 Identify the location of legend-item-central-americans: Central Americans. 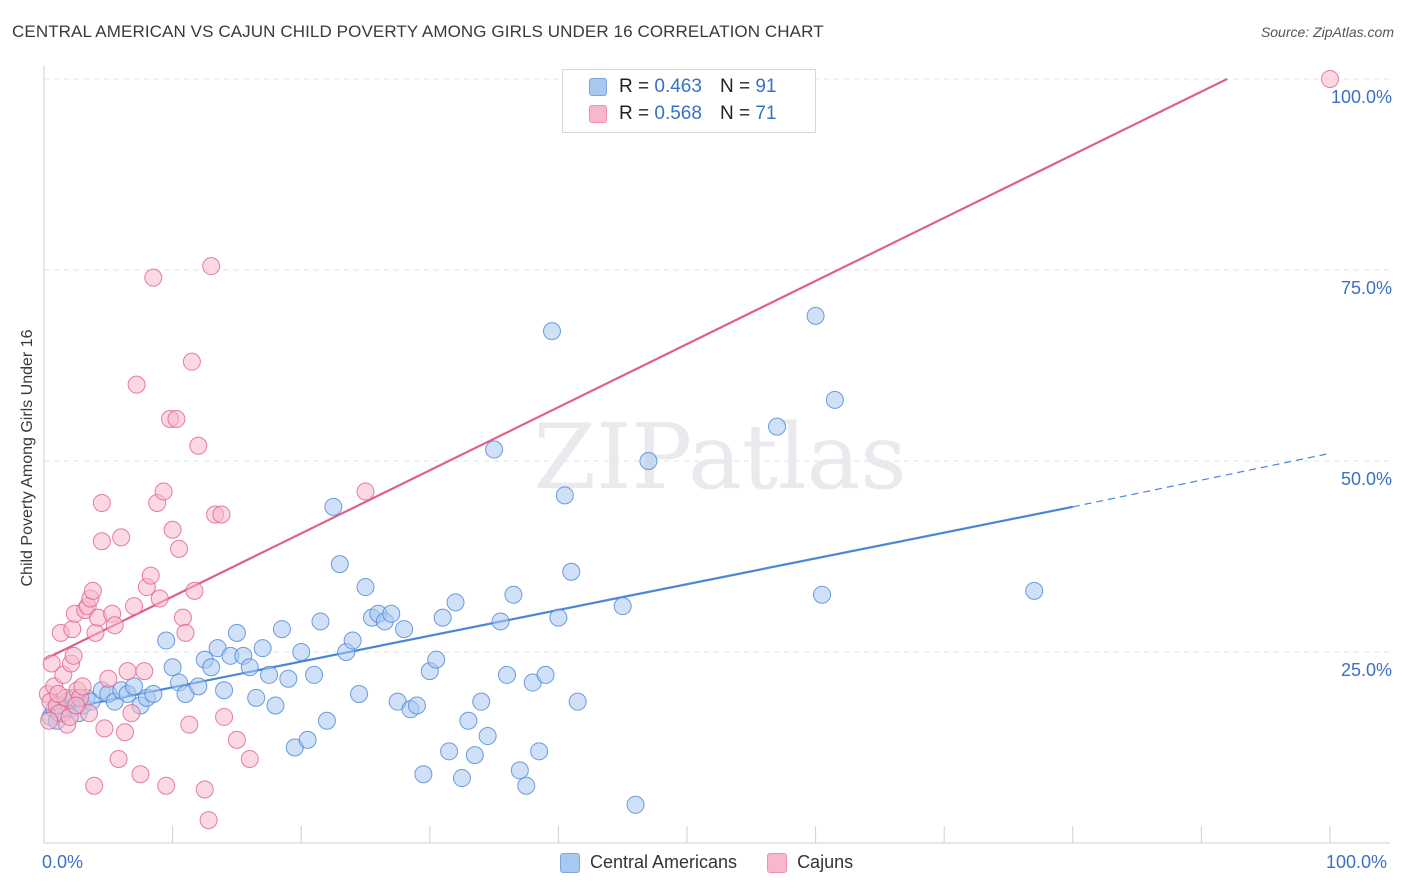
(648, 862).